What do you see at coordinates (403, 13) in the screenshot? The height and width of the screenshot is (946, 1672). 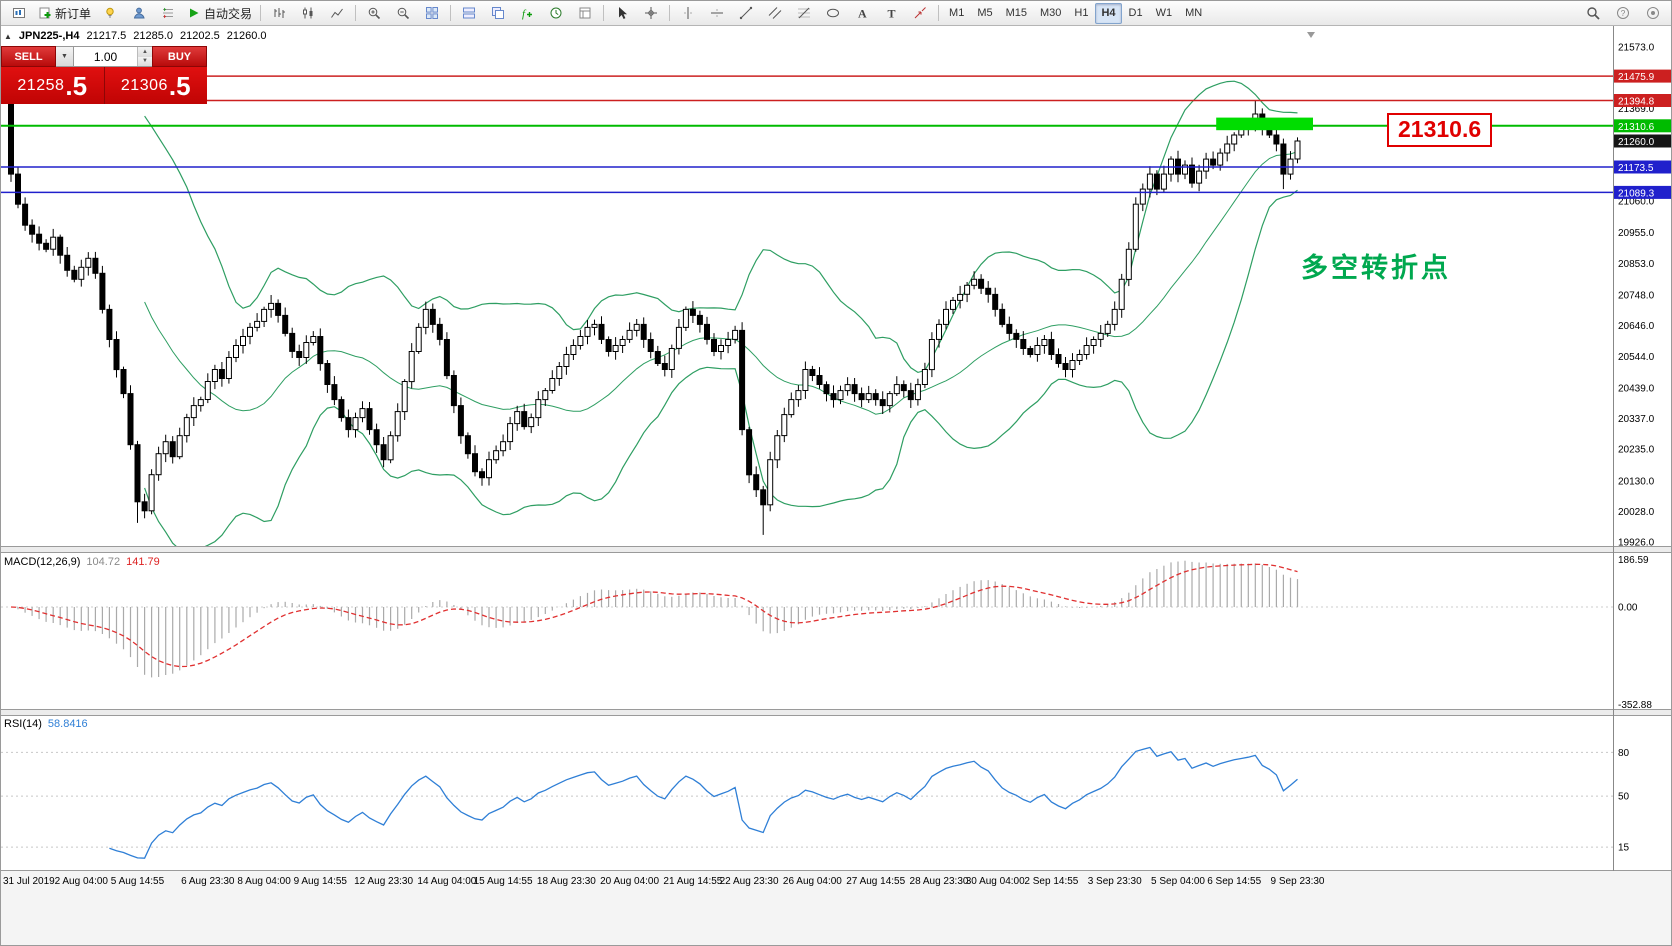 I see `zoom-out-button` at bounding box center [403, 13].